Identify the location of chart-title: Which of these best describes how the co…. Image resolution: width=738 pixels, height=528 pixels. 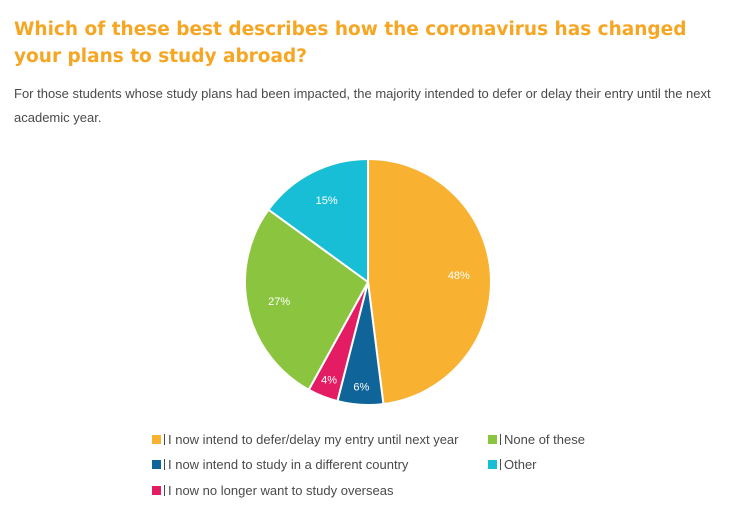
(350, 43).